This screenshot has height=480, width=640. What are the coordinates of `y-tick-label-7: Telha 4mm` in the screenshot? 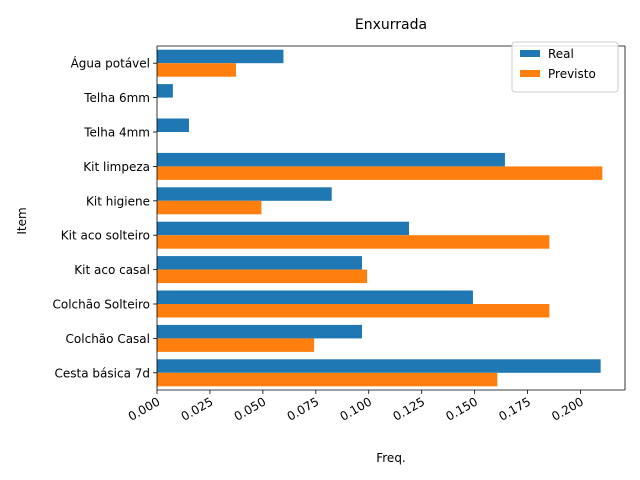 It's located at (116, 133).